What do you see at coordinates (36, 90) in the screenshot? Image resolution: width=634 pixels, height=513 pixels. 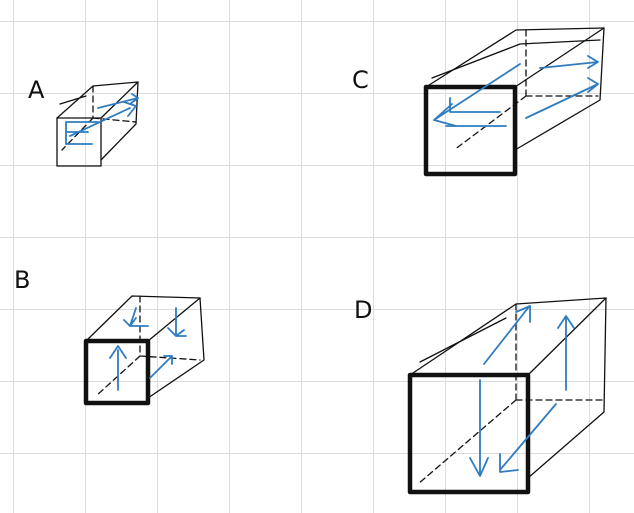 I see `label-a: A` at bounding box center [36, 90].